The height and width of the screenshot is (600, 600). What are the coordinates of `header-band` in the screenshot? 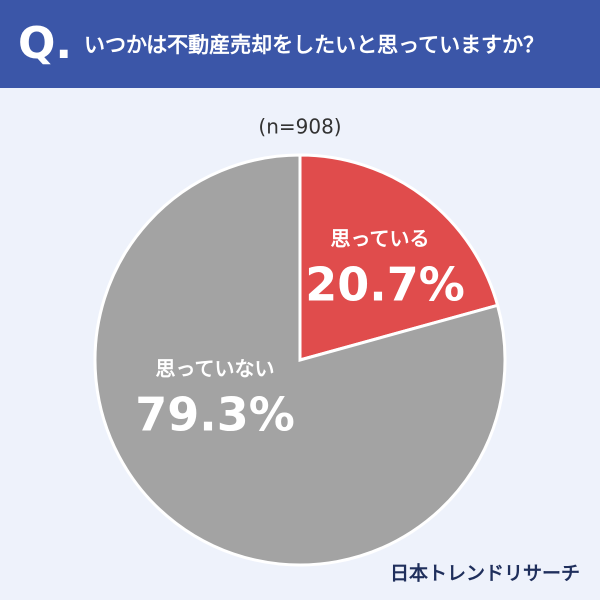 It's located at (300, 44).